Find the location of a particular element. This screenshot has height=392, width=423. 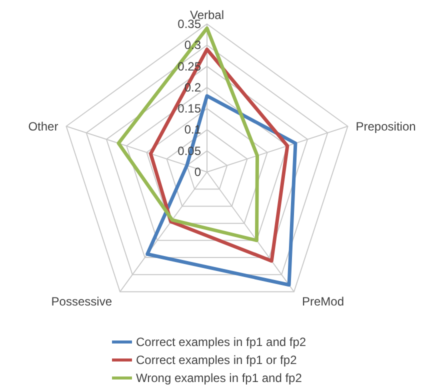

y-tick-label: 0.15 is located at coordinates (190, 109).